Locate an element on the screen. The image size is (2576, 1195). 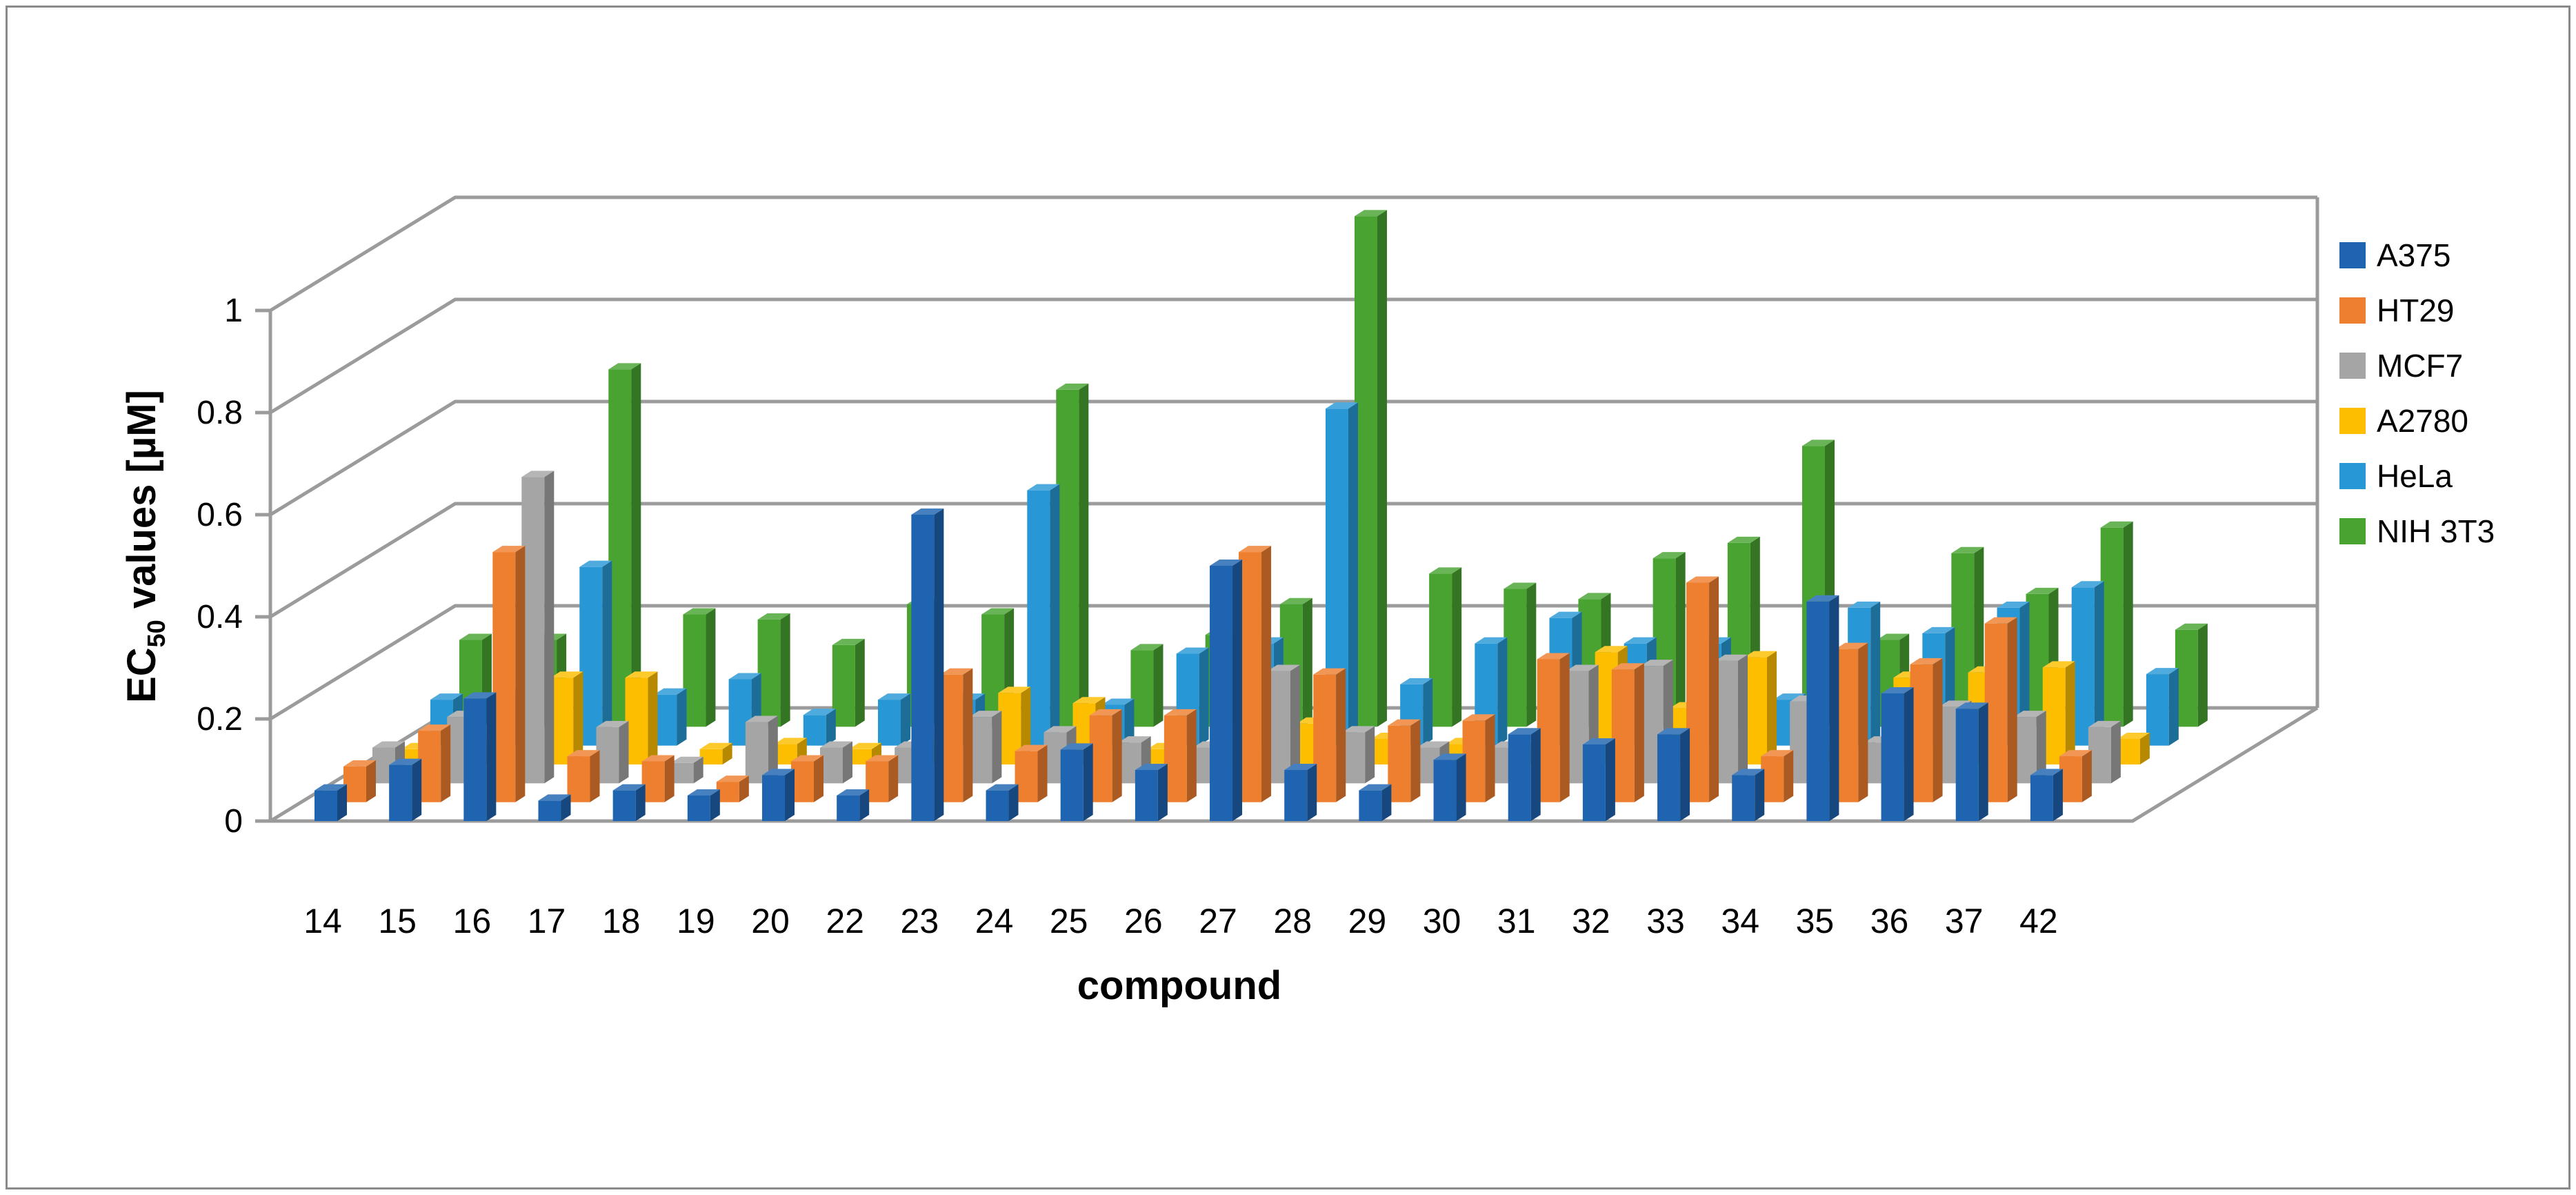
svg-text: 20 is located at coordinates (770, 921).